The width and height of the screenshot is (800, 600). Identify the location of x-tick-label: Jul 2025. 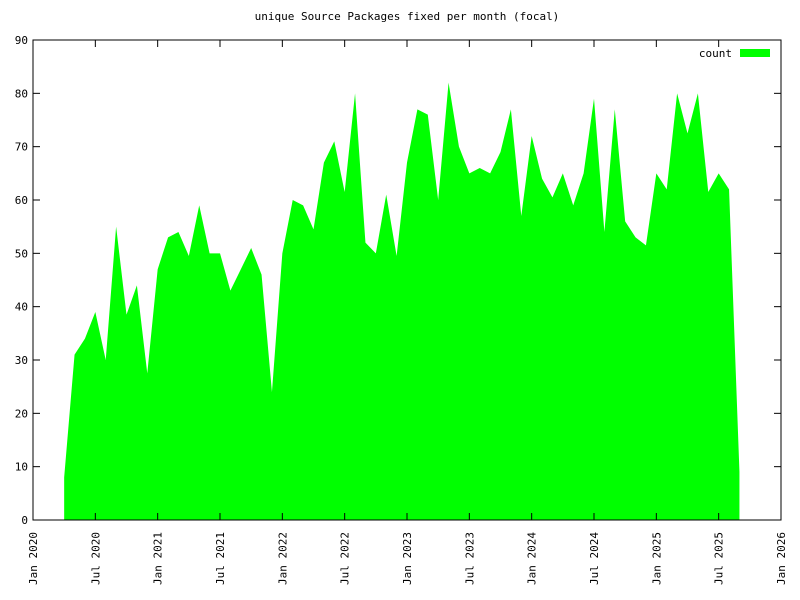
(719, 558).